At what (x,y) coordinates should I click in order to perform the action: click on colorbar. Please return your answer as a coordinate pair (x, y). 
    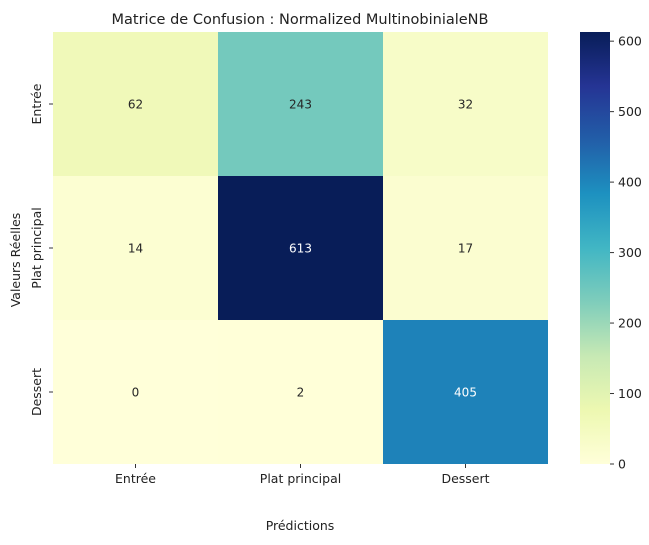
    Looking at the image, I should click on (595, 248).